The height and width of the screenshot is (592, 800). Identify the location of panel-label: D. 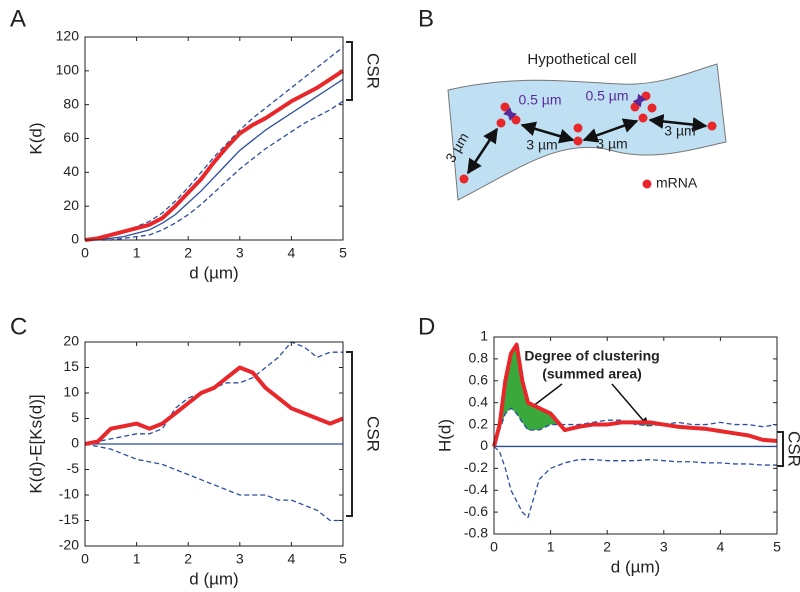
(426, 326).